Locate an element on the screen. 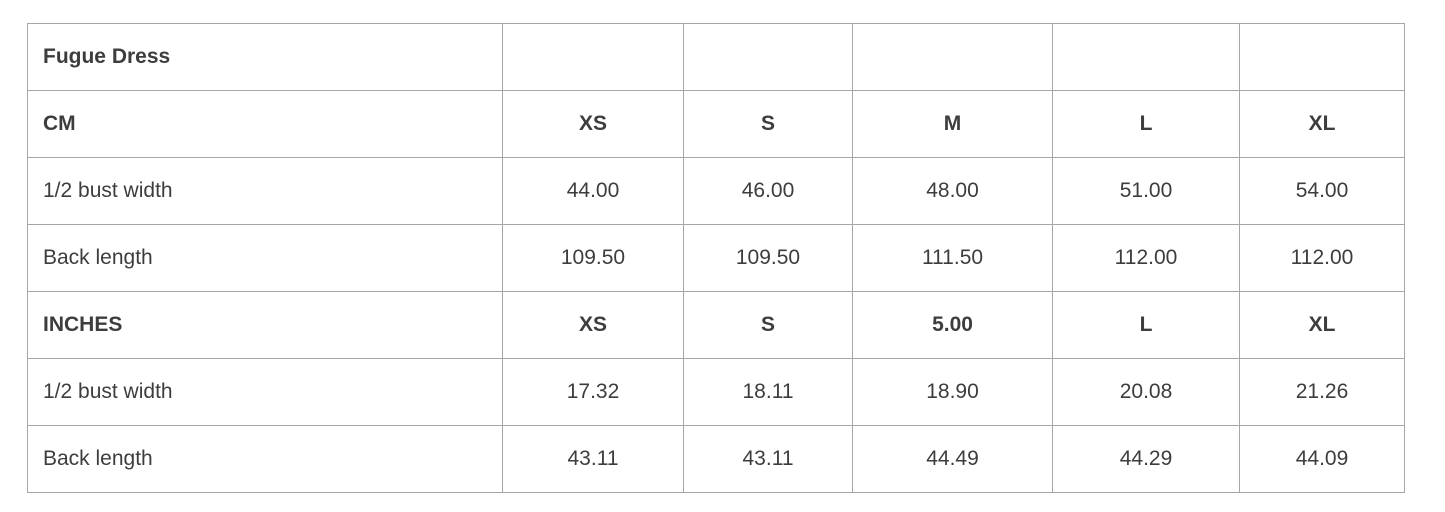  measurement-value: 17.32 is located at coordinates (593, 392).